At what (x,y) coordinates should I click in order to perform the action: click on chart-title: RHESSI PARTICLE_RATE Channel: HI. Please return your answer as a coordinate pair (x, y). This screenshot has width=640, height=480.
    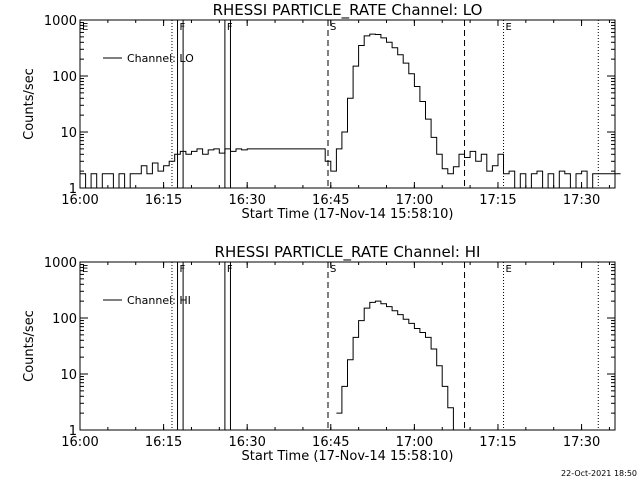
    Looking at the image, I should click on (348, 252).